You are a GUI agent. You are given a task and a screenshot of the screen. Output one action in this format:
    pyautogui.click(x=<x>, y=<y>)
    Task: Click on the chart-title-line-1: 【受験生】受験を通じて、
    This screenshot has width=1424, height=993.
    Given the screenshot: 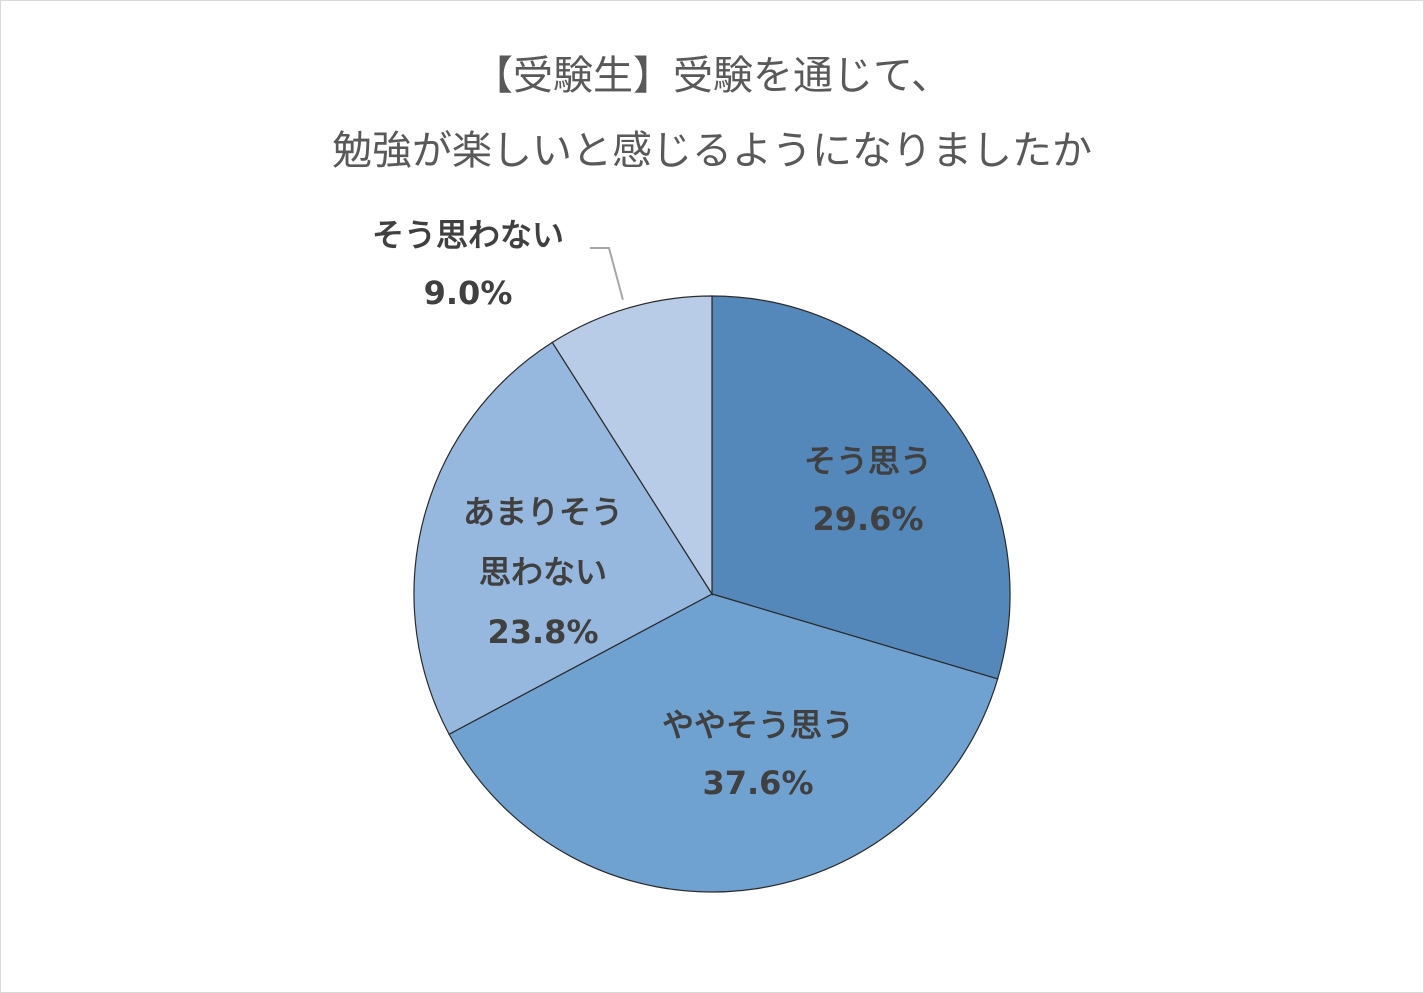 What is the action you would take?
    pyautogui.click(x=712, y=76)
    